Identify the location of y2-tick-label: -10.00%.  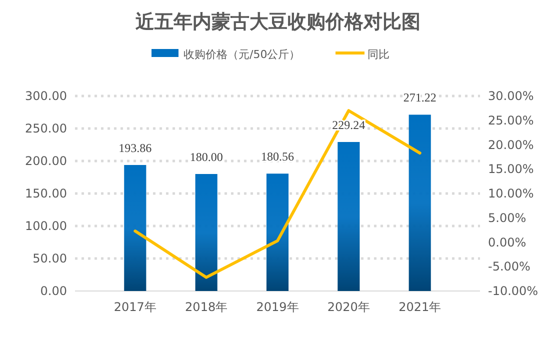
(513, 291).